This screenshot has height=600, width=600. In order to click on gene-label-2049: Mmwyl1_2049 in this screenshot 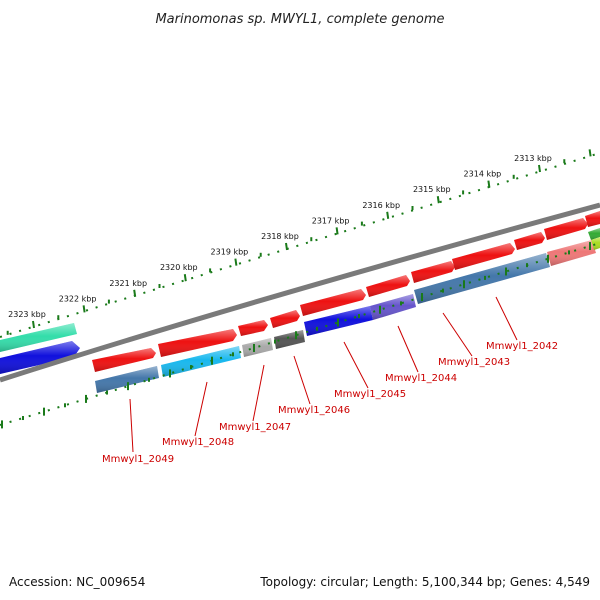, I will do `click(138, 459)`.